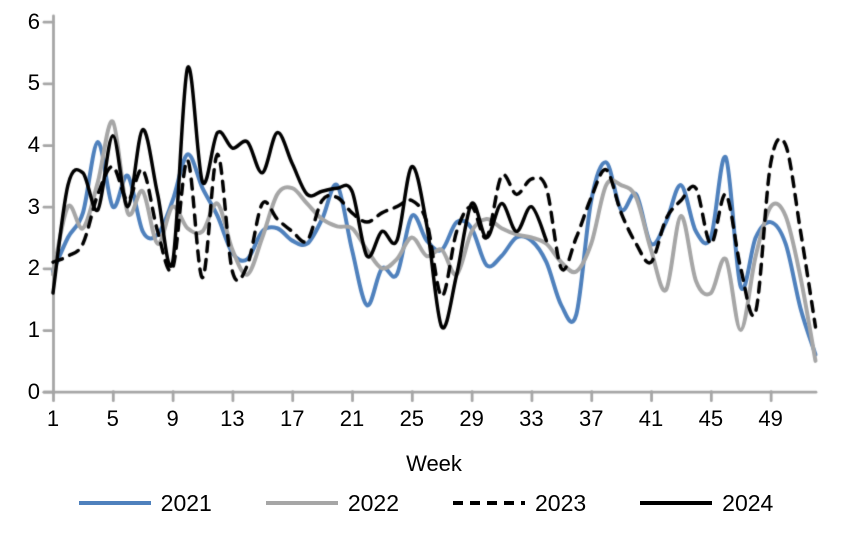 The image size is (852, 536). What do you see at coordinates (471, 418) in the screenshot?
I see `x-tick-label: 29` at bounding box center [471, 418].